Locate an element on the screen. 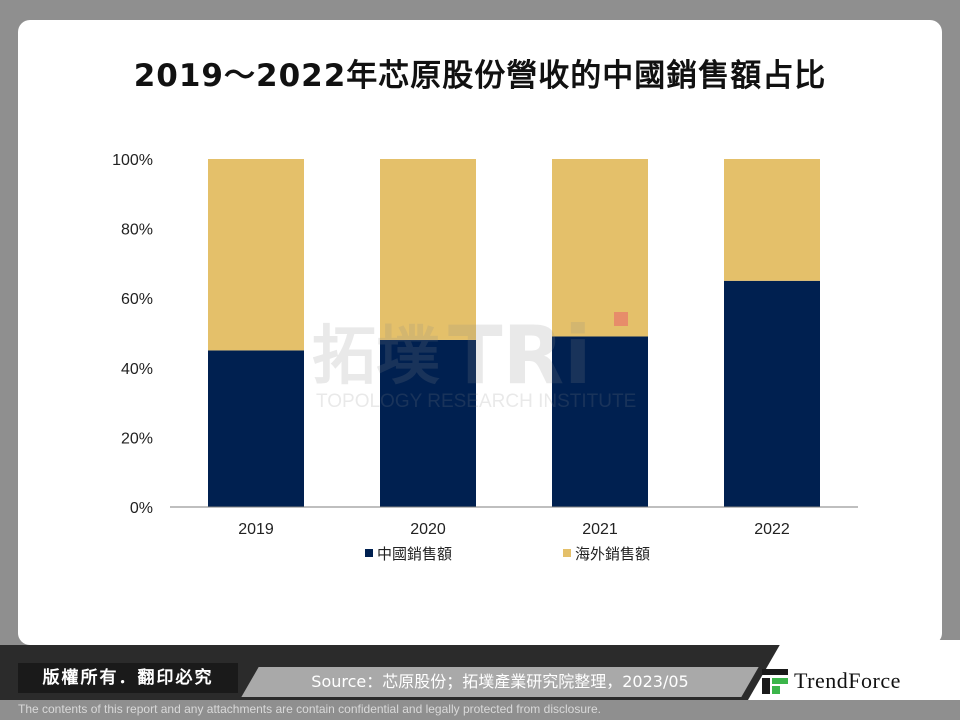 This screenshot has height=720, width=960. brand-name: TrendForce is located at coordinates (847, 680).